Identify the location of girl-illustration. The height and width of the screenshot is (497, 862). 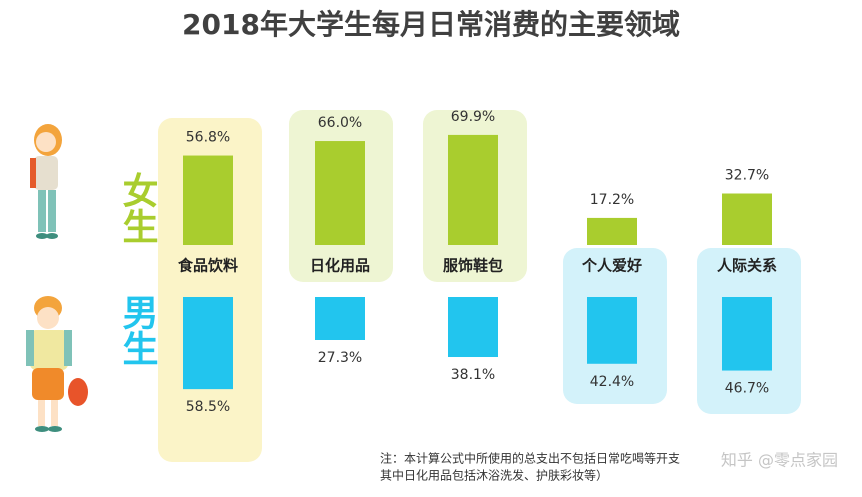
(46, 181).